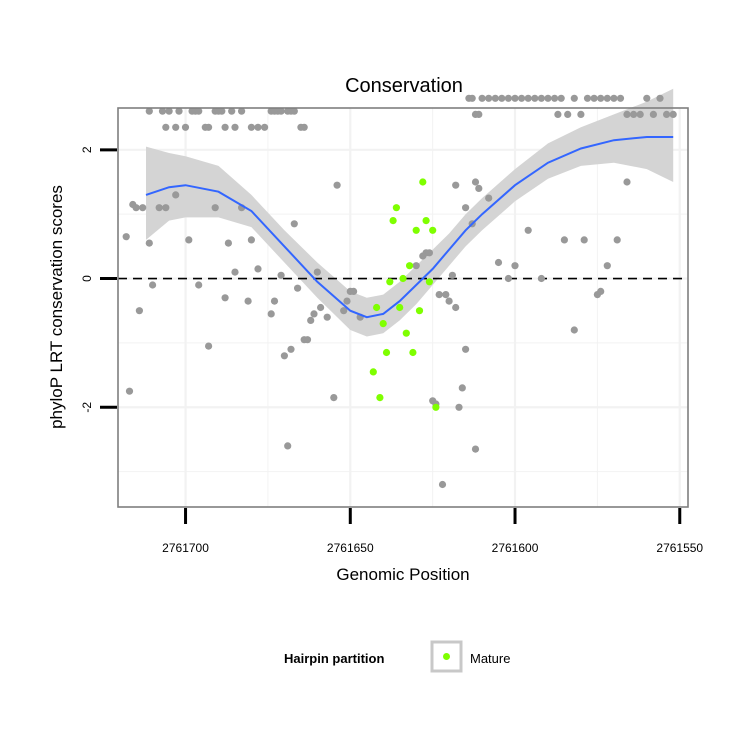 The image size is (750, 750). What do you see at coordinates (432, 531) in the screenshot?
I see `x-axis: 2761700 2761650 2761600 2761550` at bounding box center [432, 531].